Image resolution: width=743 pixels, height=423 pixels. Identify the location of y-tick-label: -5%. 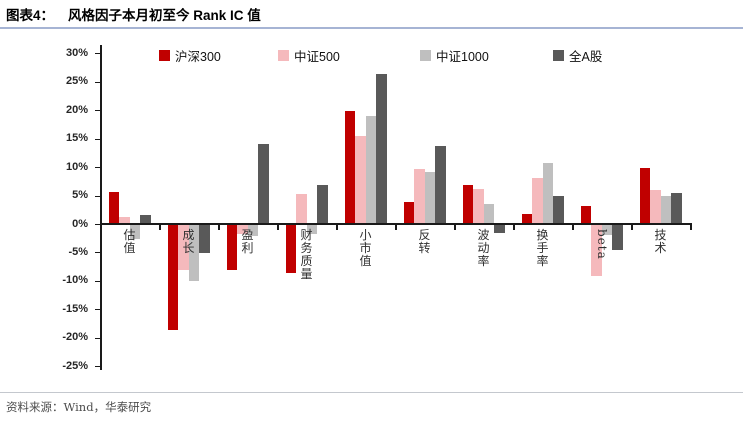
(78, 251).